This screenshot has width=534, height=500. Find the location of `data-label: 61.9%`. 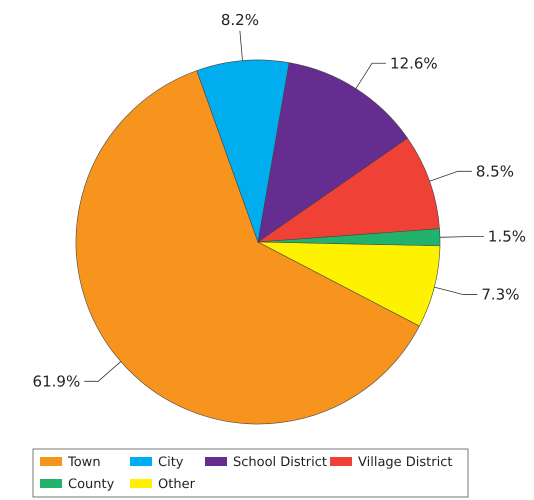

data-label: 61.9% is located at coordinates (56, 381).